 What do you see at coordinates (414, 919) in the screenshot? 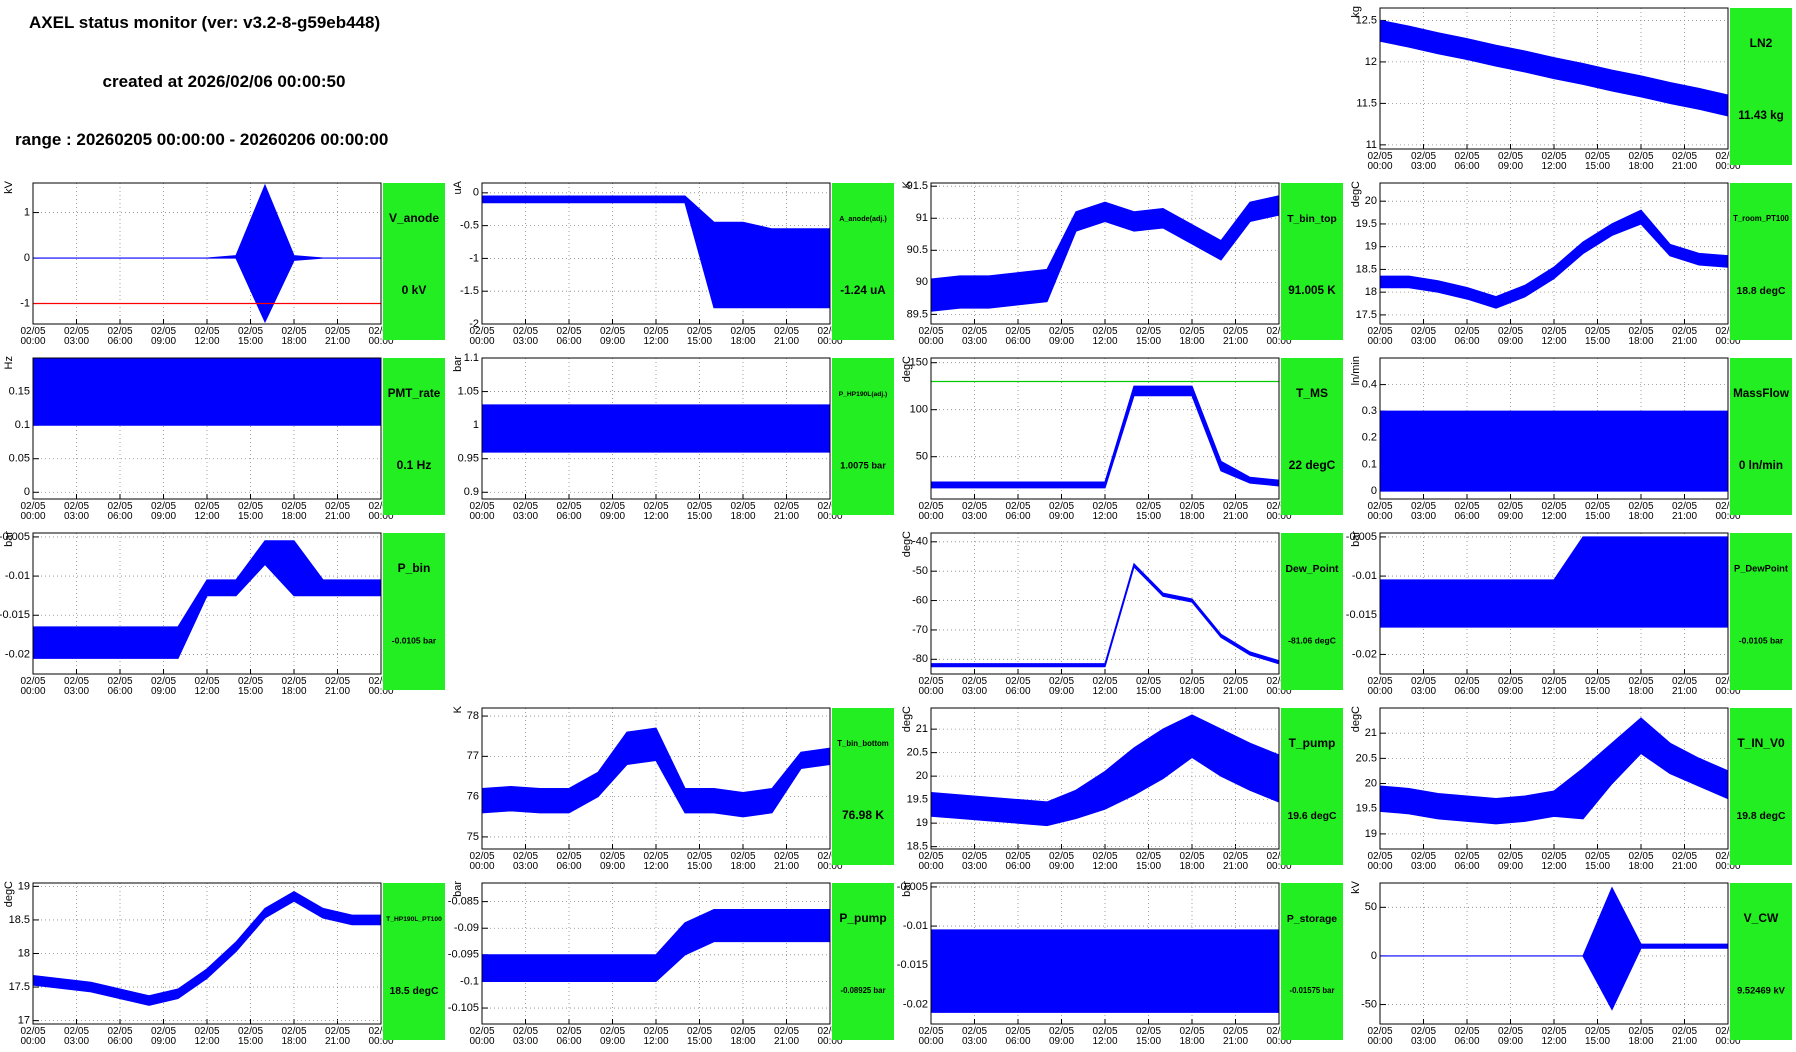
I see `status-name: T_HP190L_PT100` at bounding box center [414, 919].